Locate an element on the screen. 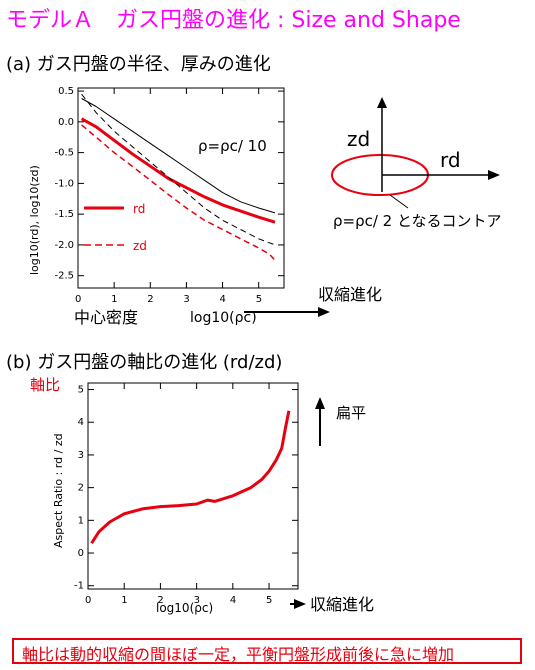 The width and height of the screenshot is (535, 670). chart-a-ylabel: log10(rd), log10(zd) is located at coordinates (34, 220).